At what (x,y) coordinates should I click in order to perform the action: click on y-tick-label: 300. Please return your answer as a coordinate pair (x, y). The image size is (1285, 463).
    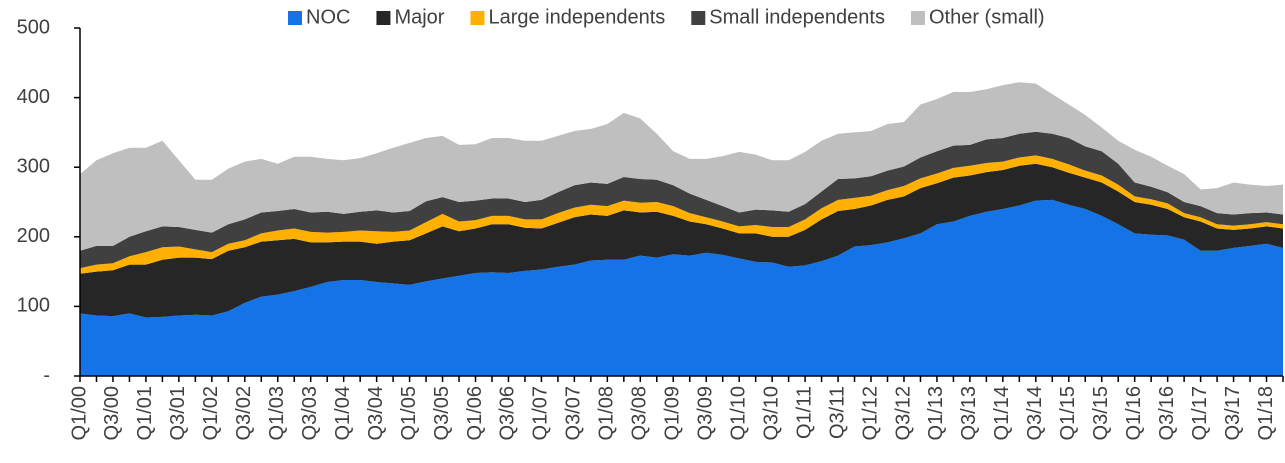
    Looking at the image, I should click on (33, 166).